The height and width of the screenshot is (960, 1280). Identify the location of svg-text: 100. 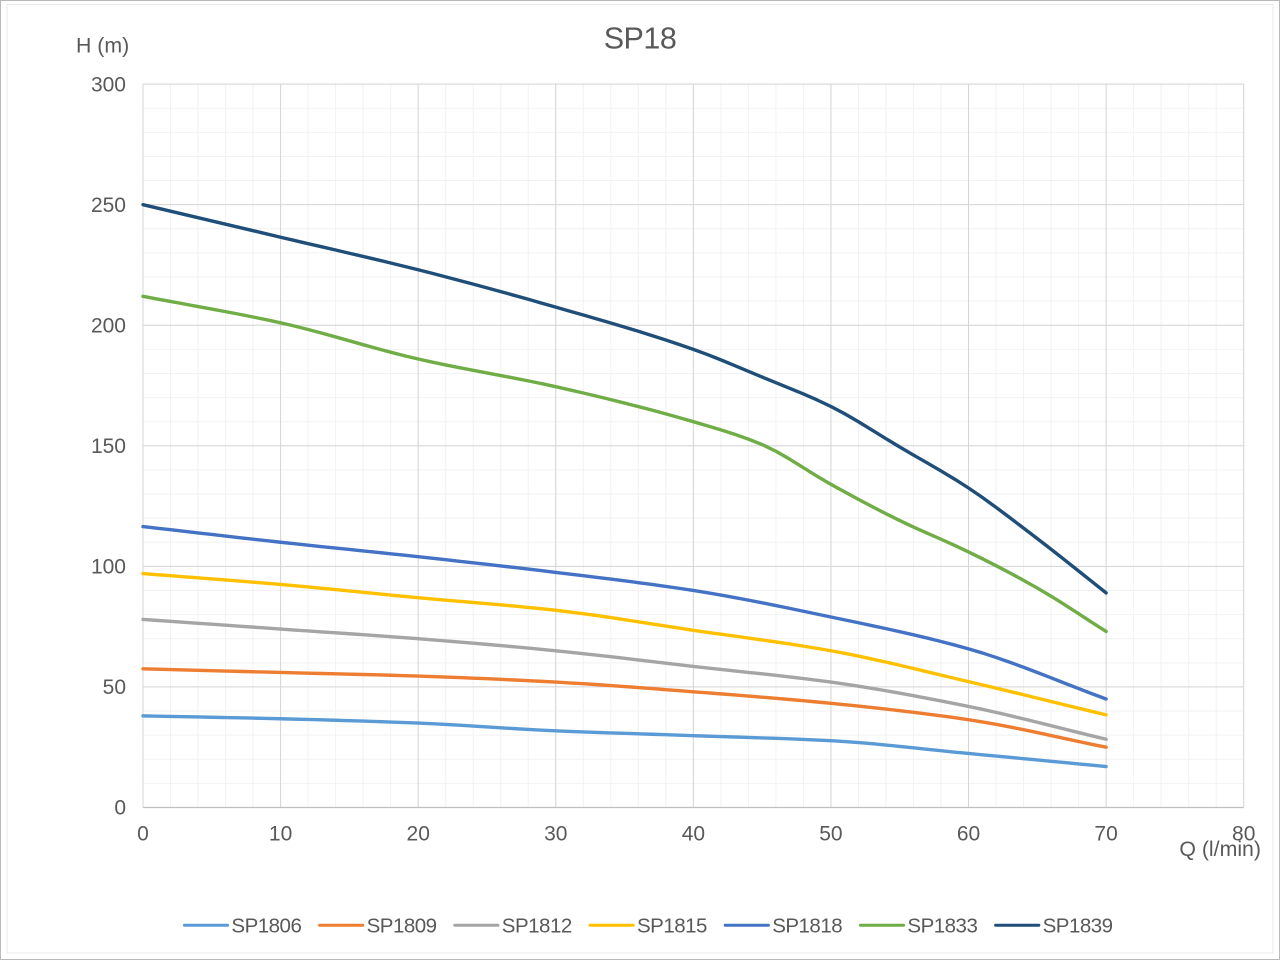
(108, 567).